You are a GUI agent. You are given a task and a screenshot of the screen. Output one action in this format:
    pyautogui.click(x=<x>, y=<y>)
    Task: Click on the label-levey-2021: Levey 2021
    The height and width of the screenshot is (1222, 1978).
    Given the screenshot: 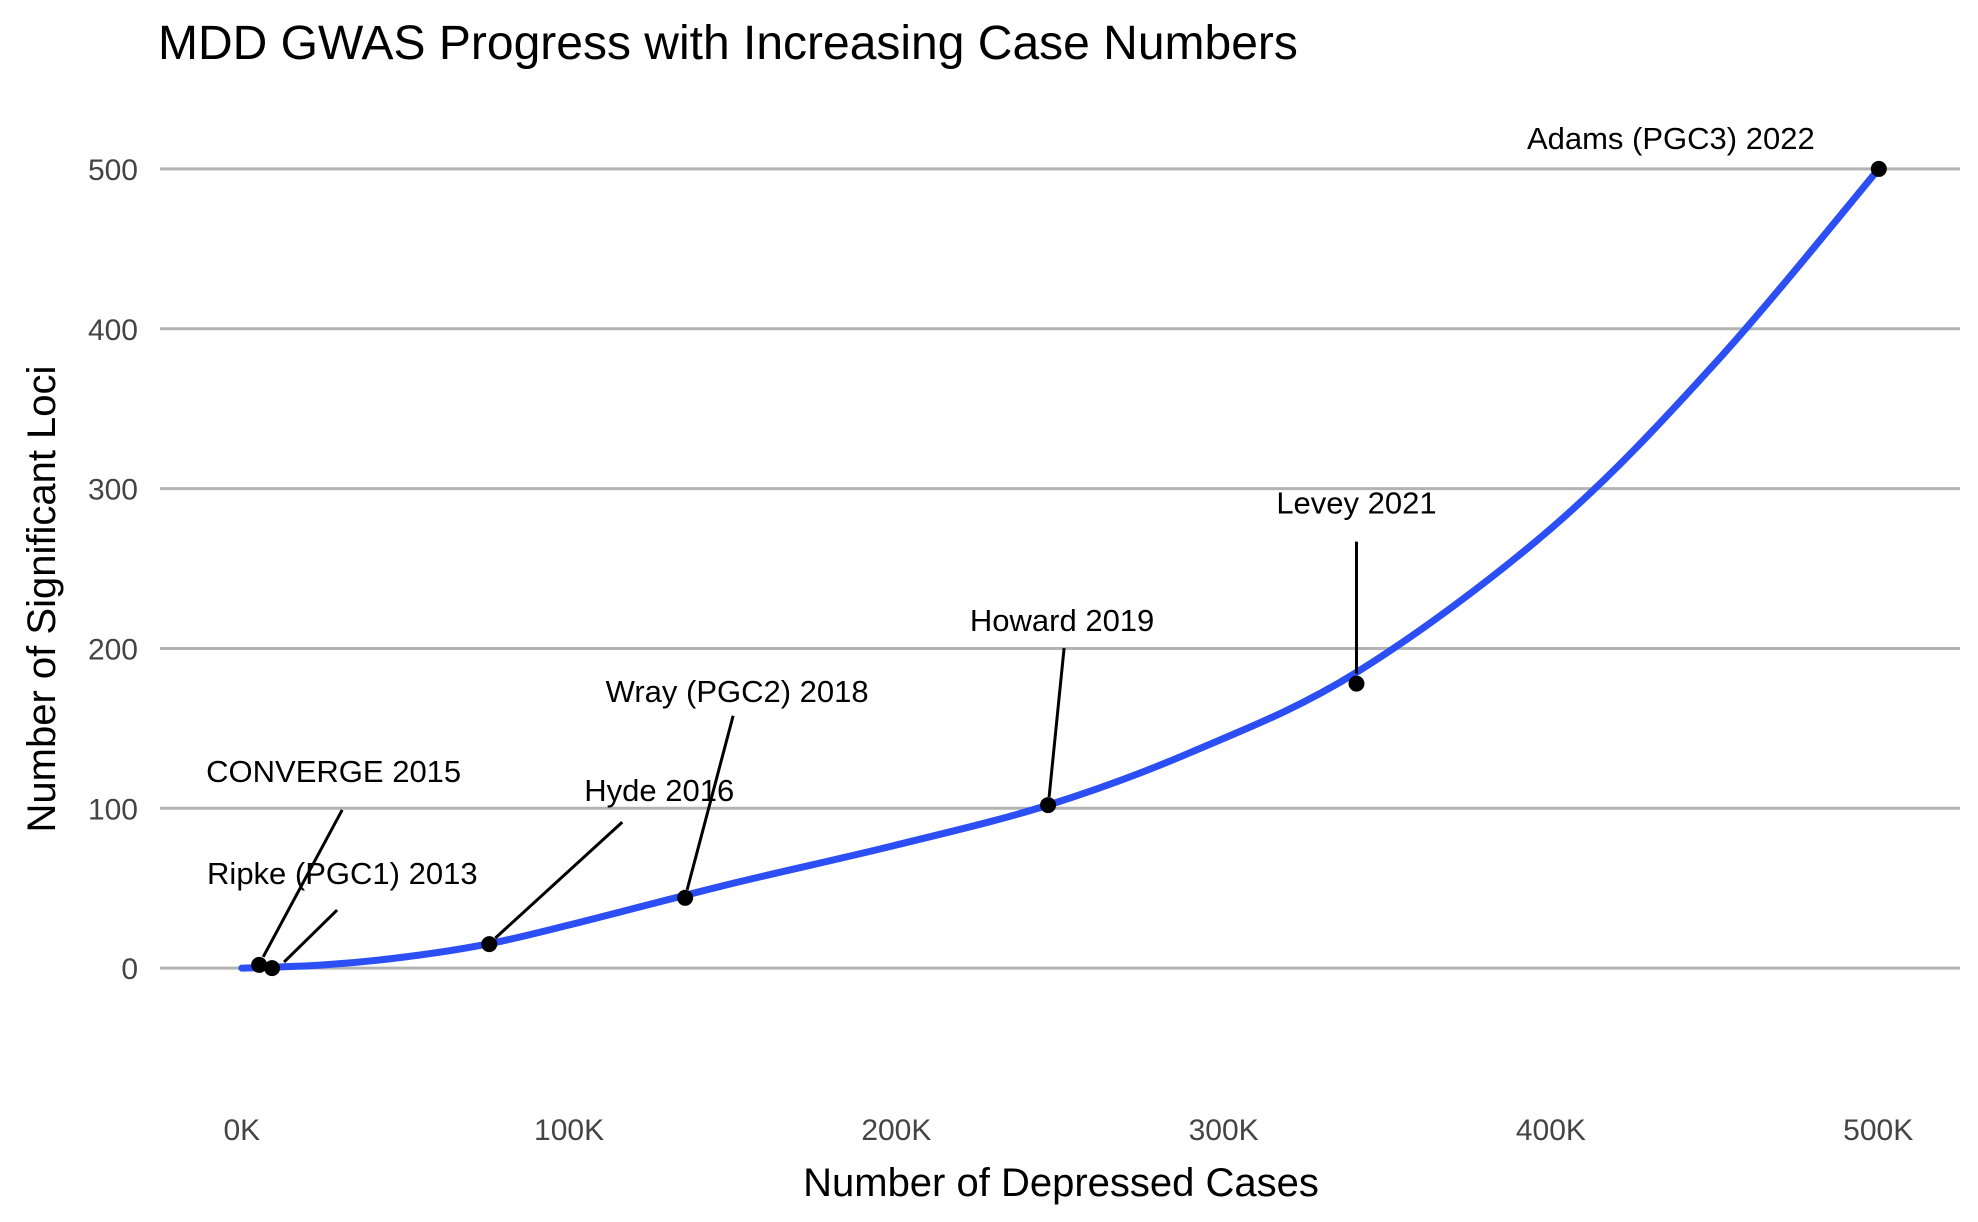 What is the action you would take?
    pyautogui.click(x=1356, y=503)
    